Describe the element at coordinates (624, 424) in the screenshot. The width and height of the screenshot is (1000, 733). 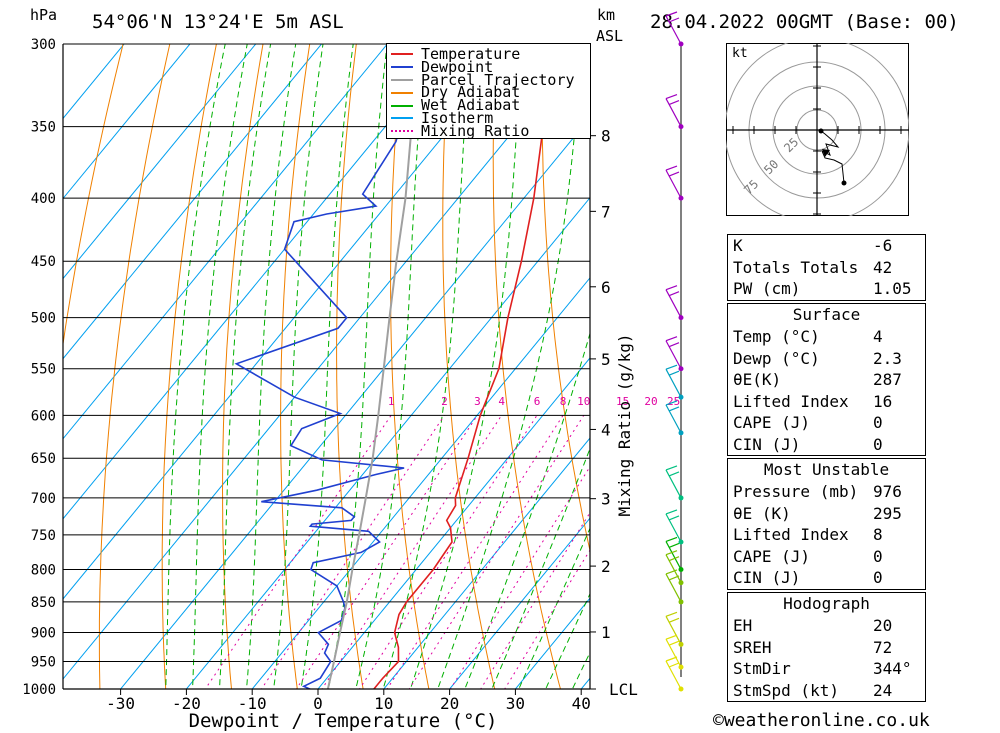
I see `mixing-ratio-axis-title: Mixing Ratio (g/kg)` at that location.